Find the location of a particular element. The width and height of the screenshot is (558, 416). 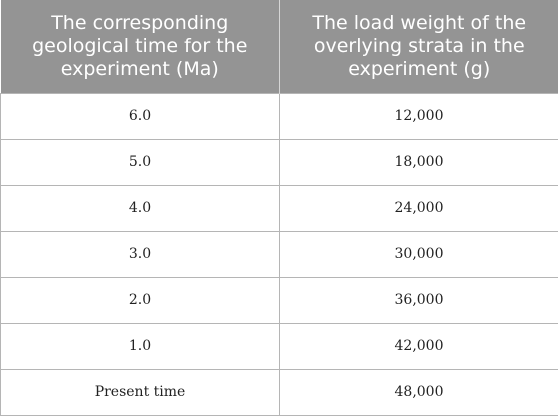

table-row: 6.0 12,000 is located at coordinates (279, 116).